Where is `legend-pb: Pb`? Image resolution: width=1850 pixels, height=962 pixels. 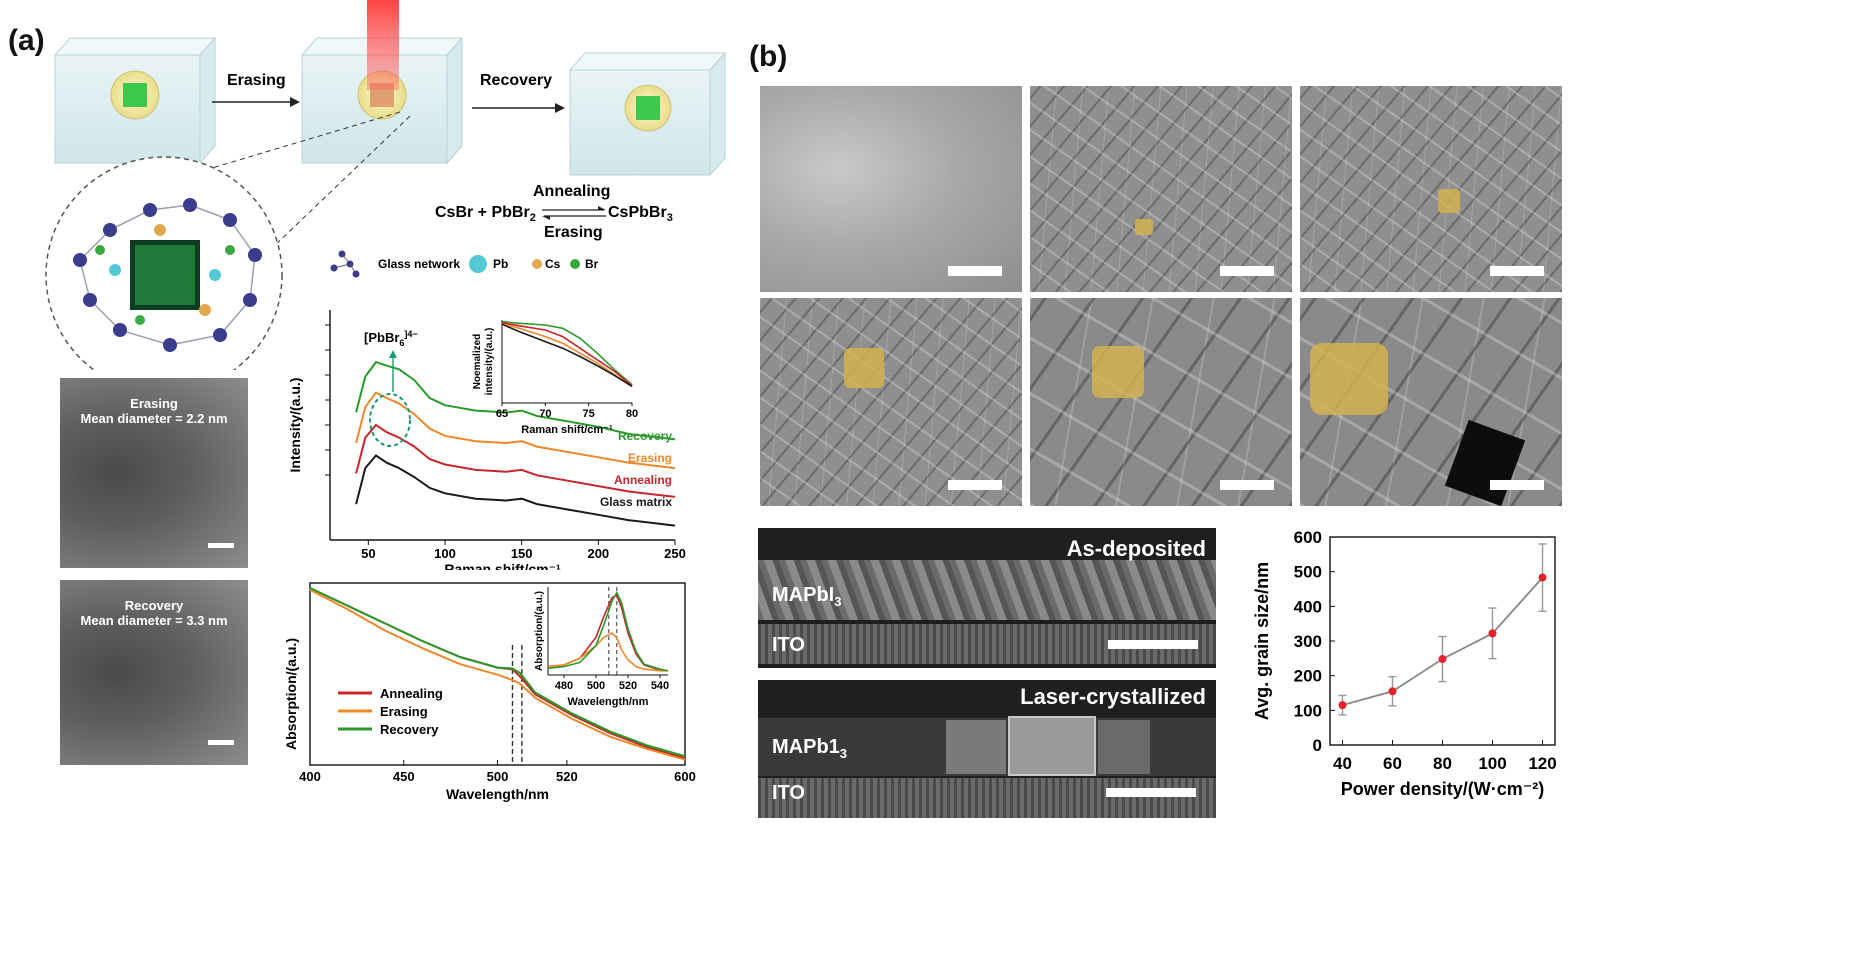
legend-pb: Pb is located at coordinates (501, 264).